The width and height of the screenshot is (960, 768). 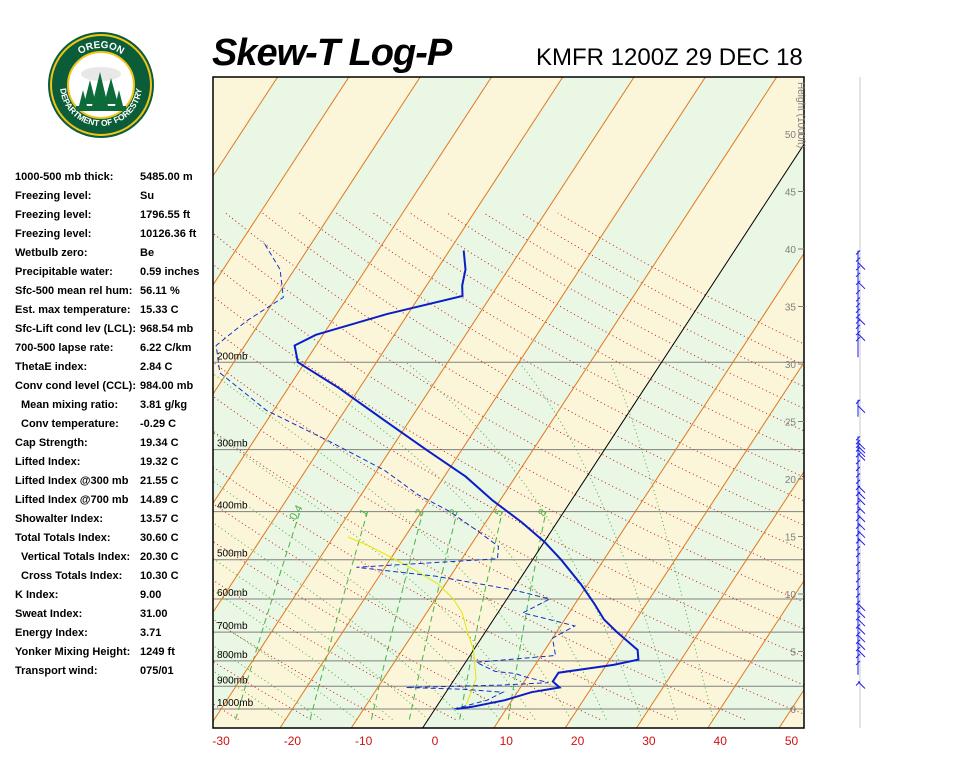 I want to click on x-tick-label: -20, so click(x=293, y=741).